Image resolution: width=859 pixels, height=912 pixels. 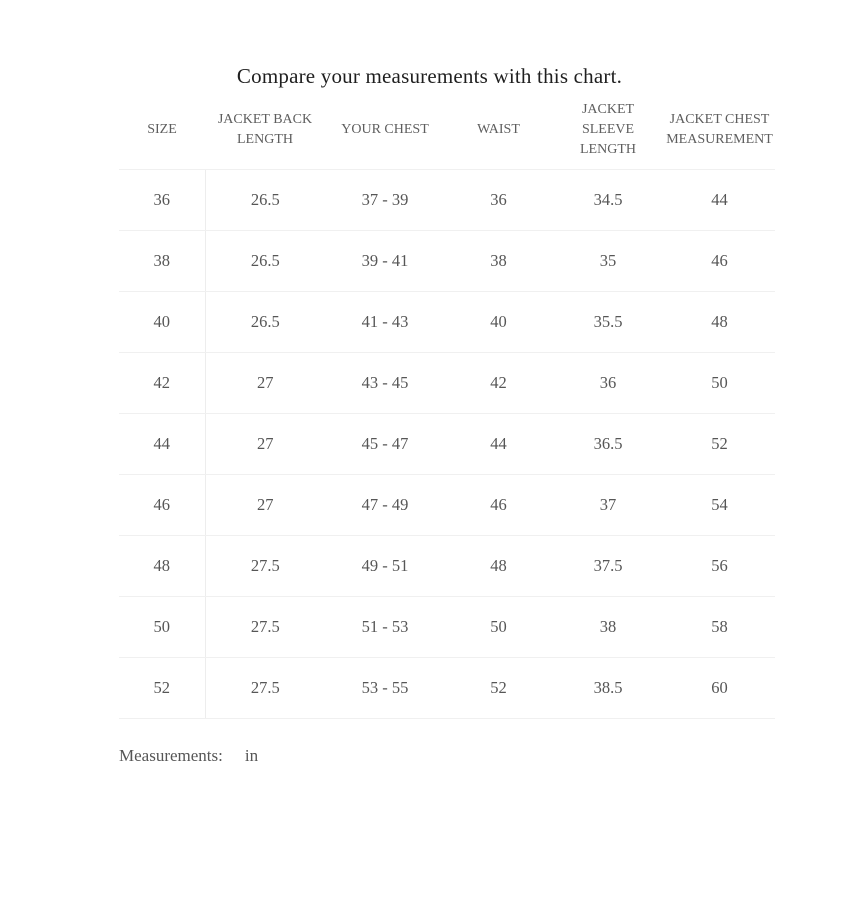 I want to click on measurement-cell: 38.5, so click(x=608, y=688).